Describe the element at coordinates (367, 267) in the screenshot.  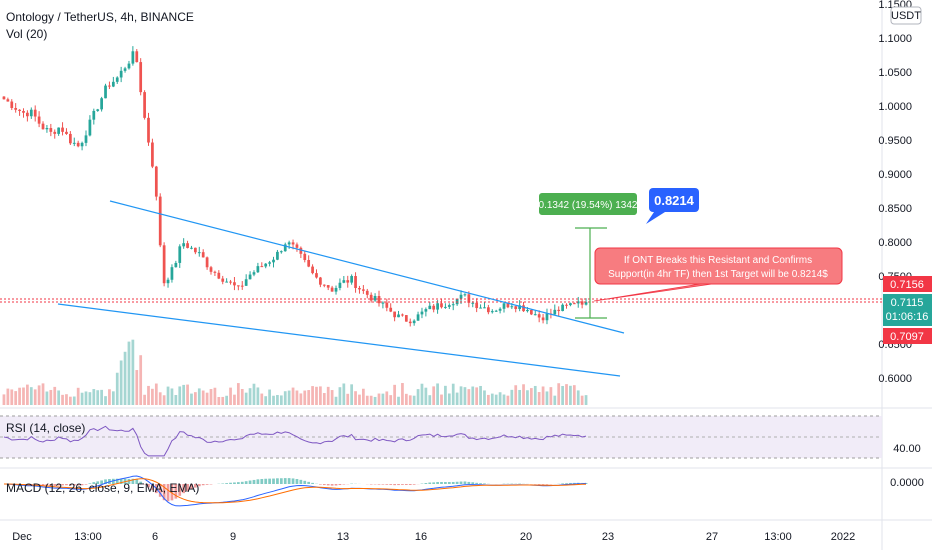
I see `upper-trendline` at that location.